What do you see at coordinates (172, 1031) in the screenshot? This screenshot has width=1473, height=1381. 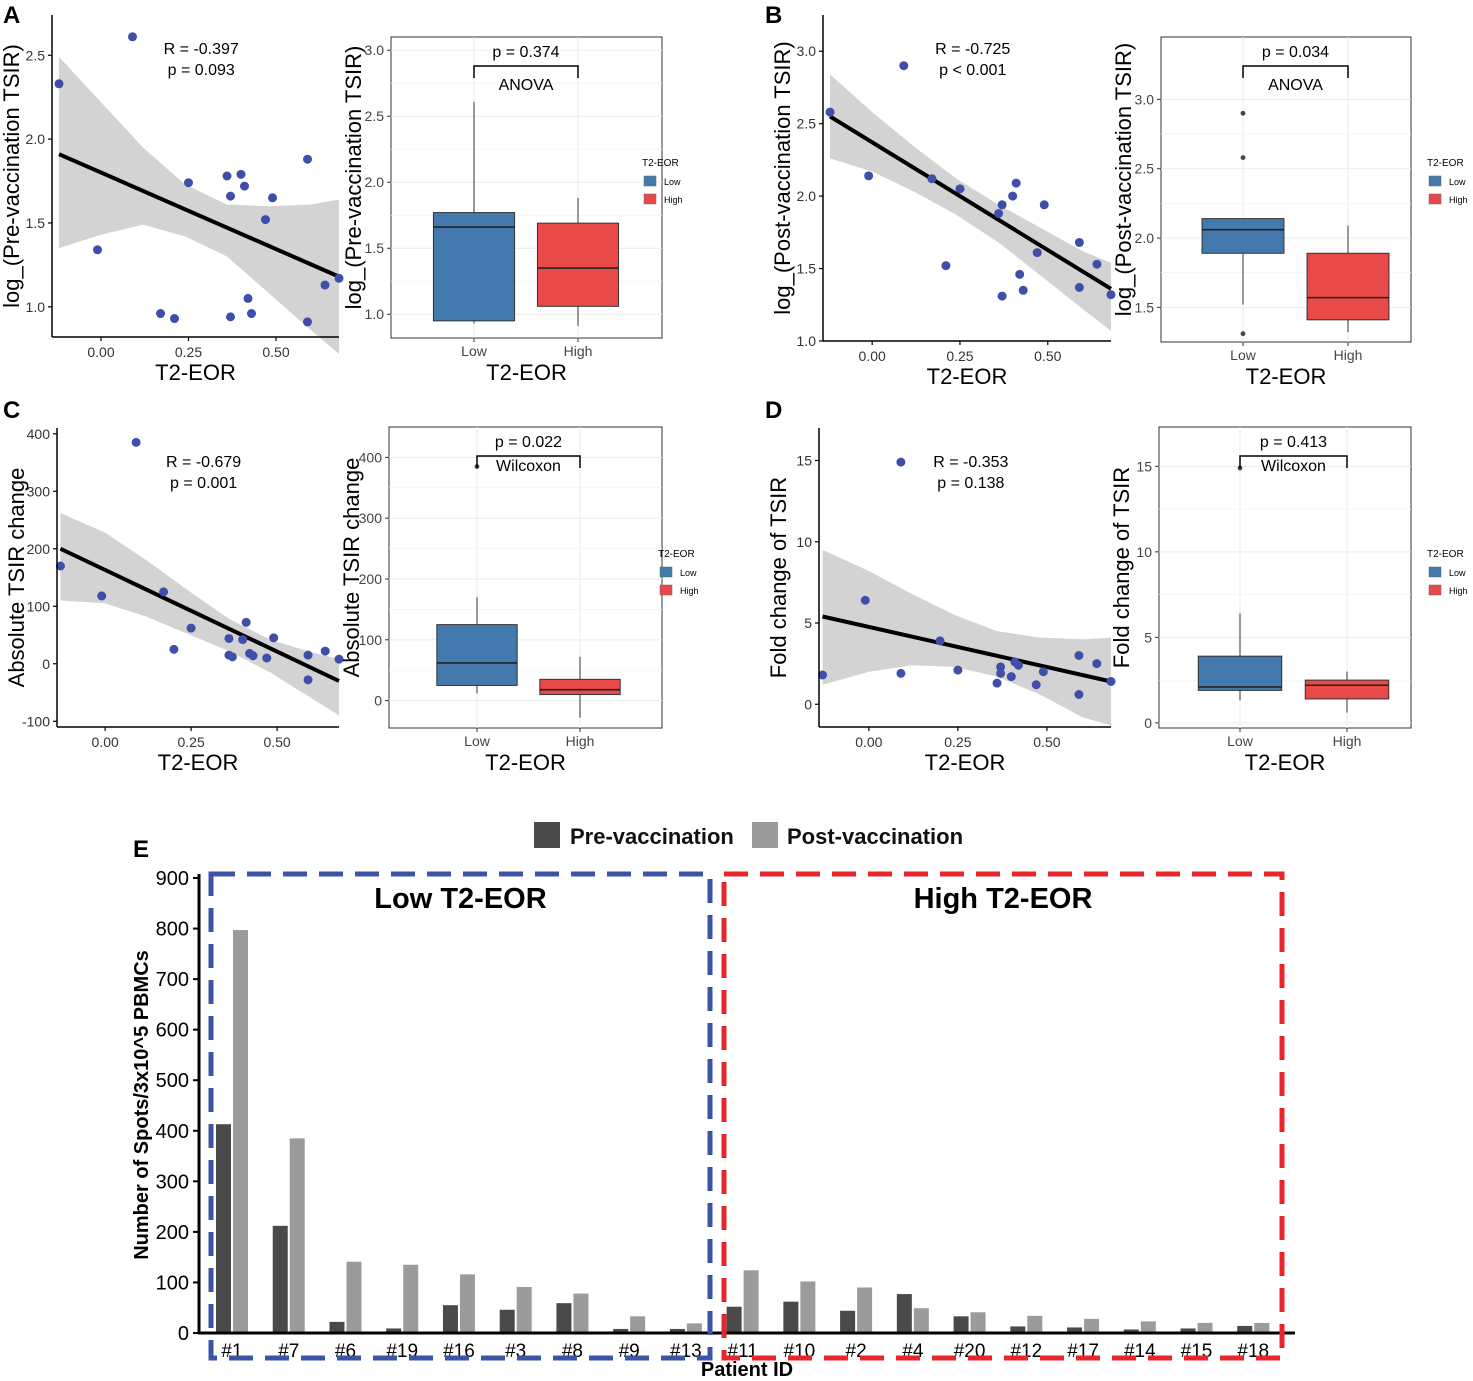 I see `y-tick-label: 600` at bounding box center [172, 1031].